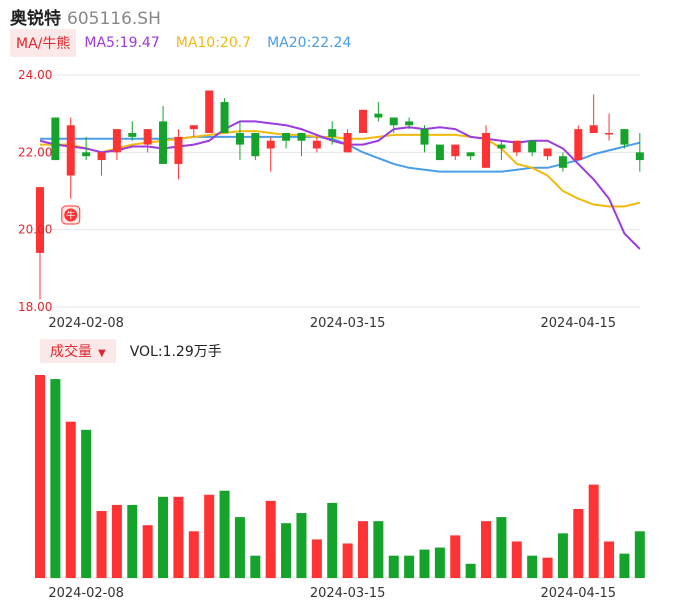 This screenshot has width=686, height=606. I want to click on volume-x-tick-label: 2024-02-08, so click(86, 593).